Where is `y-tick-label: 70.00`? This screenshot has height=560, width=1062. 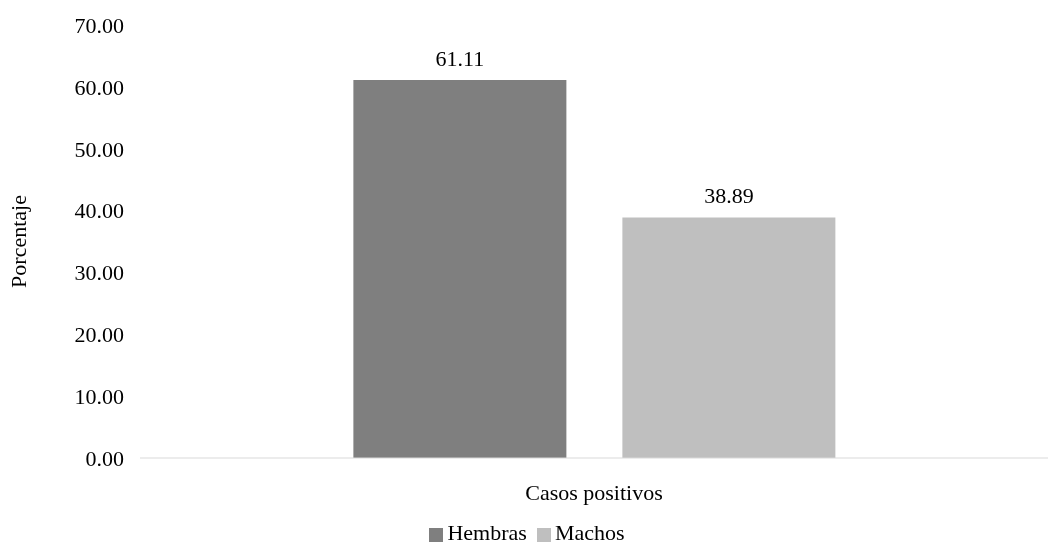
y-tick-label: 70.00 is located at coordinates (99, 25).